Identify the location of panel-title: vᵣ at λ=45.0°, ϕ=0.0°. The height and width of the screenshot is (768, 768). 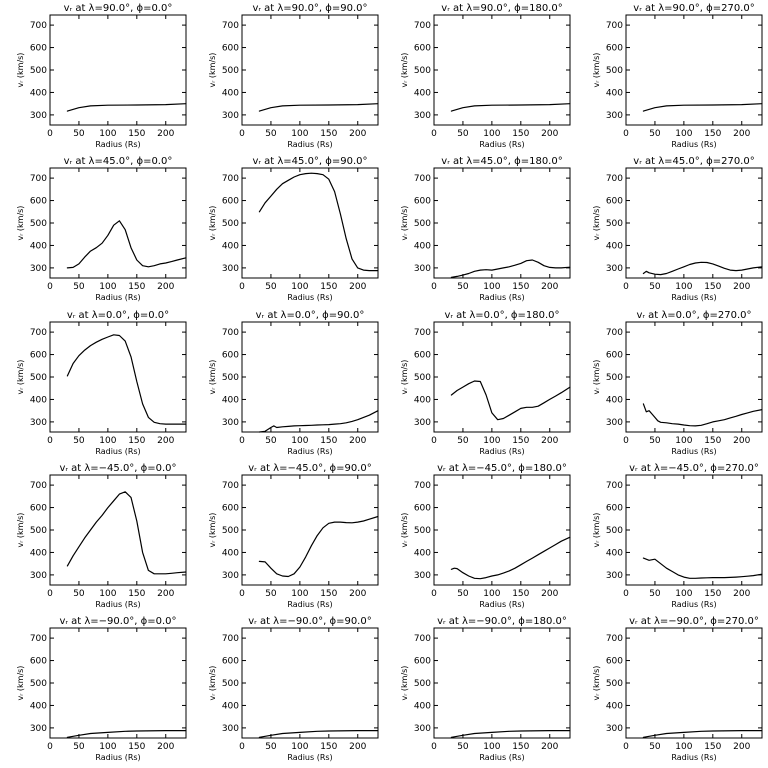
(118, 161).